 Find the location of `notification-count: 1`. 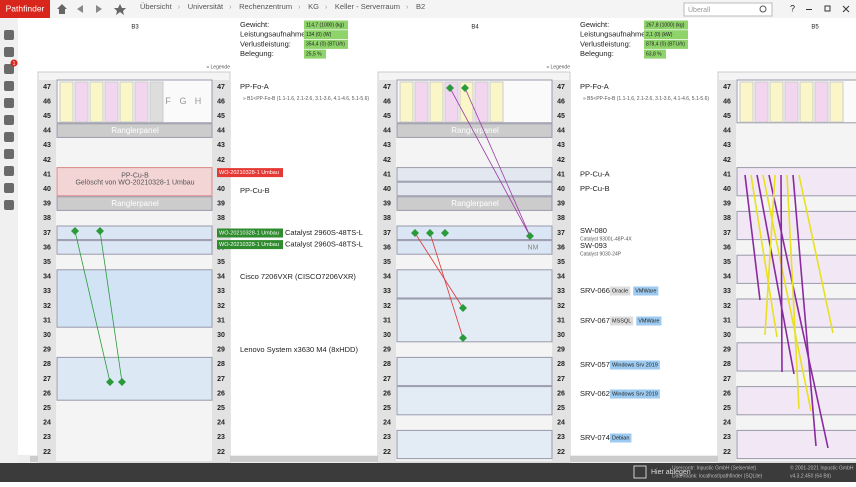

notification-count: 1 is located at coordinates (14, 64).